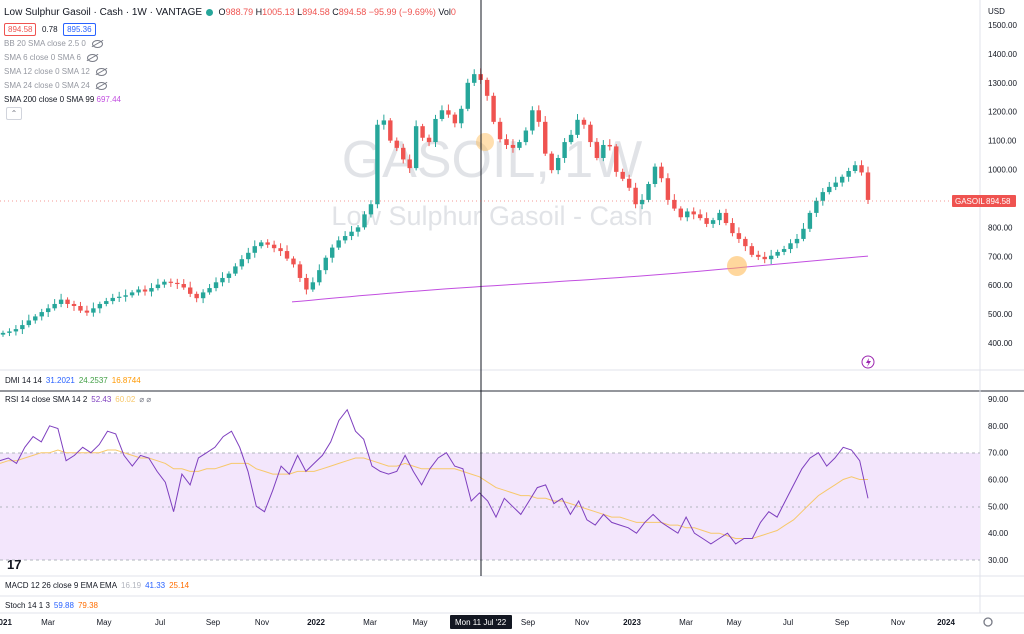 The width and height of the screenshot is (1024, 634). Describe the element at coordinates (101, 399) in the screenshot. I see `rsi-value: 52.43` at that location.